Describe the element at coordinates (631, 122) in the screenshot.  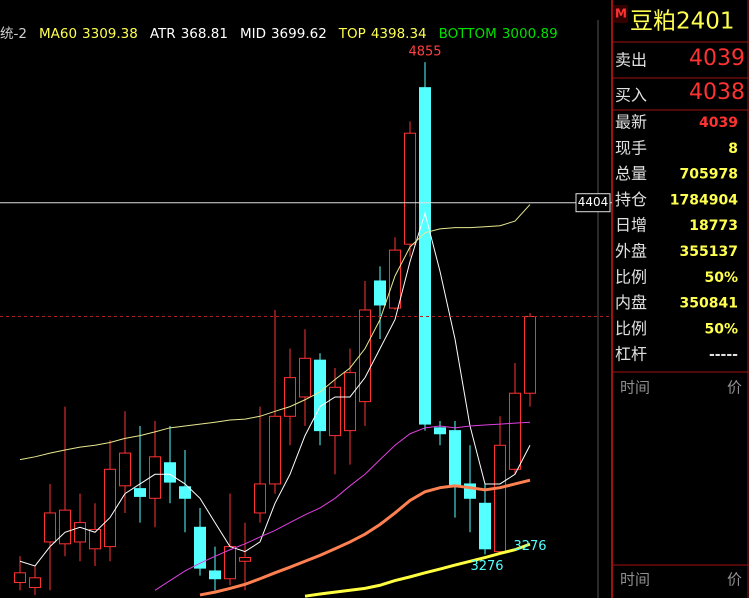
I see `row-label: 最新` at that location.